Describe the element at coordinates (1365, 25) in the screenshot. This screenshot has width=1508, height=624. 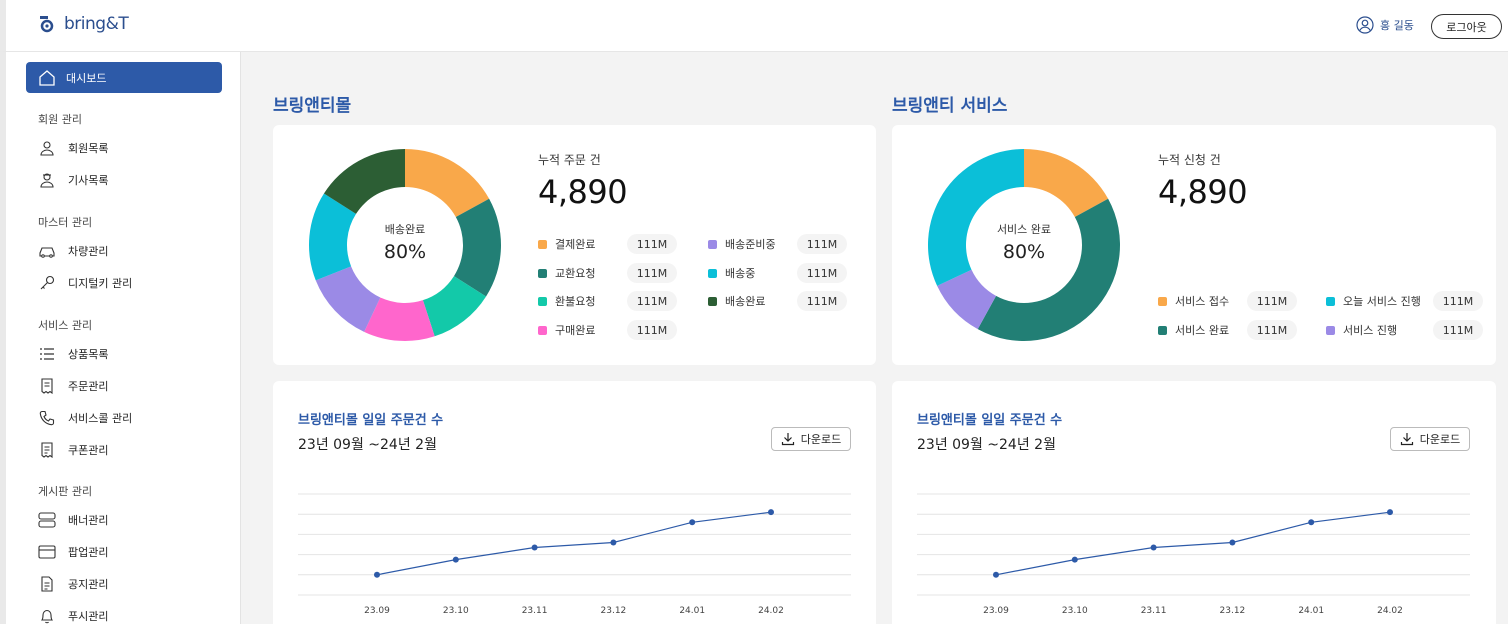
I see `user-icon` at that location.